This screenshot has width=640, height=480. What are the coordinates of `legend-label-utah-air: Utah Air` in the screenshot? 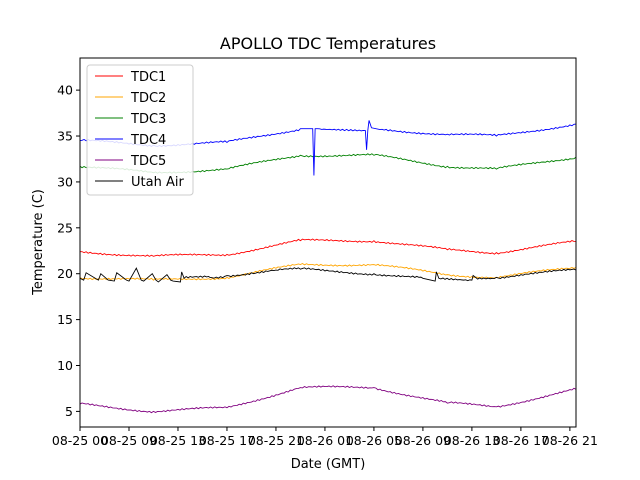 It's located at (157, 182).